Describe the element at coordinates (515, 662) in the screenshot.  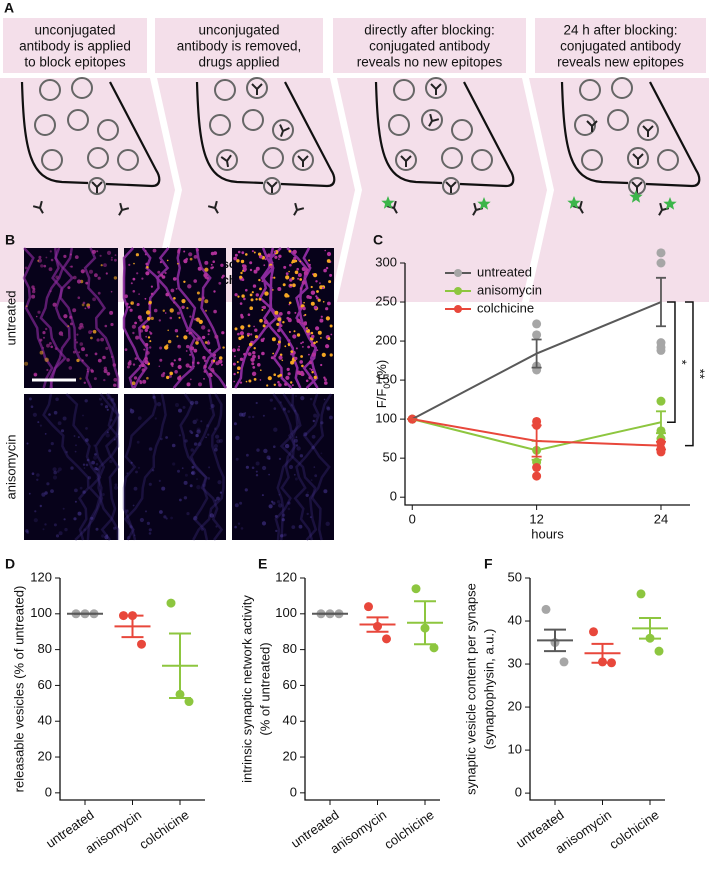
I see `y-tick-label: 30` at that location.